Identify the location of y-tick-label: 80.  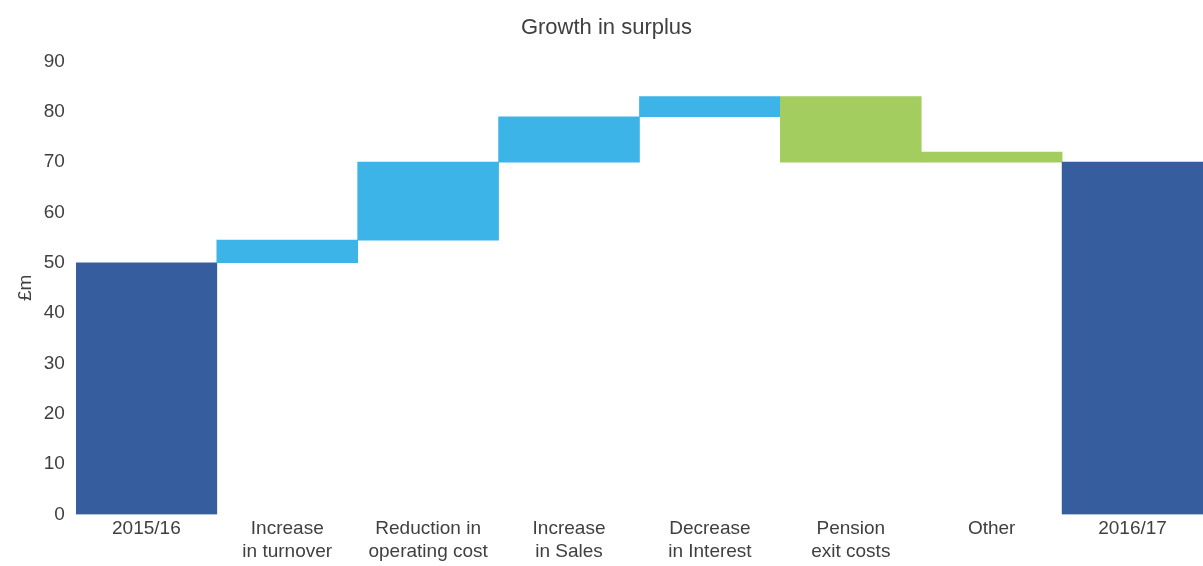
(54, 110).